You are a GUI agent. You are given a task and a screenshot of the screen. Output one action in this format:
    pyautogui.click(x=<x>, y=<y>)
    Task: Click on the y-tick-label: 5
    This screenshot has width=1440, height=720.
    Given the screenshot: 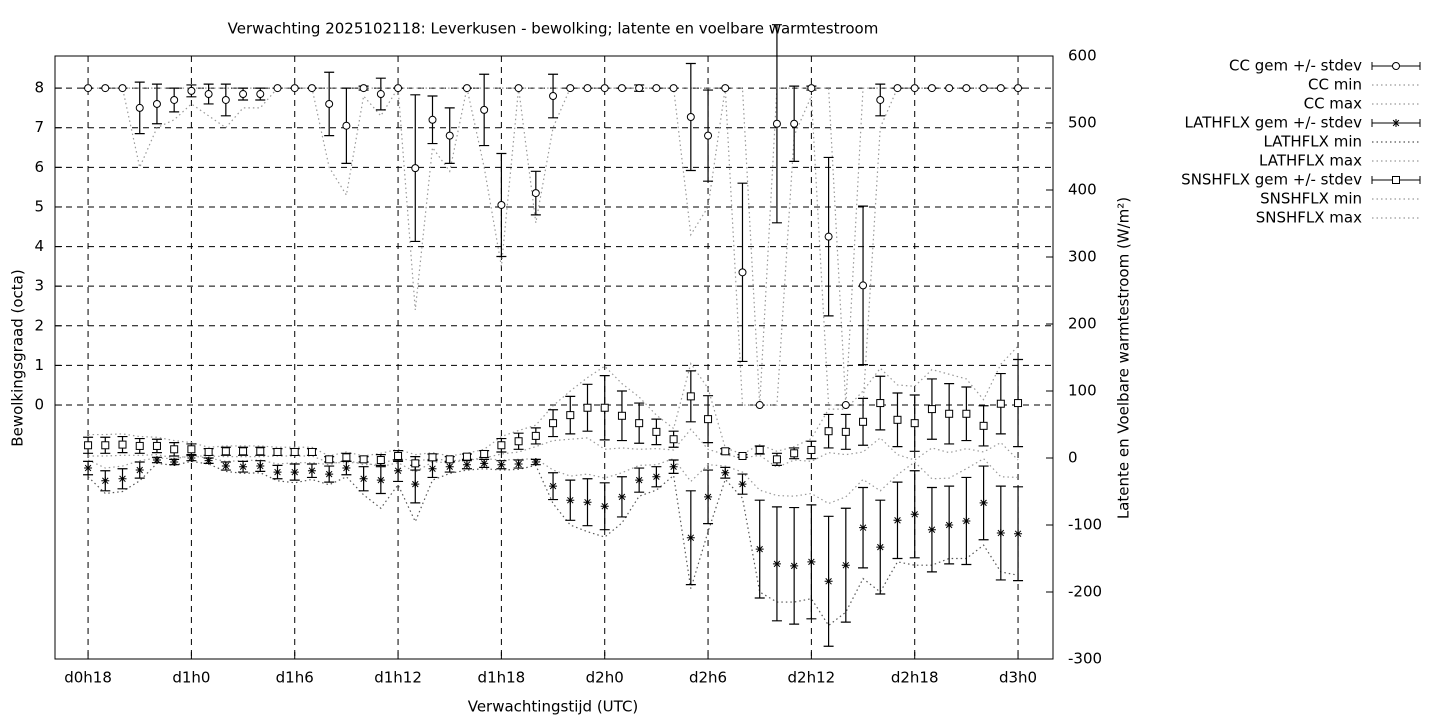 What is the action you would take?
    pyautogui.click(x=39, y=206)
    